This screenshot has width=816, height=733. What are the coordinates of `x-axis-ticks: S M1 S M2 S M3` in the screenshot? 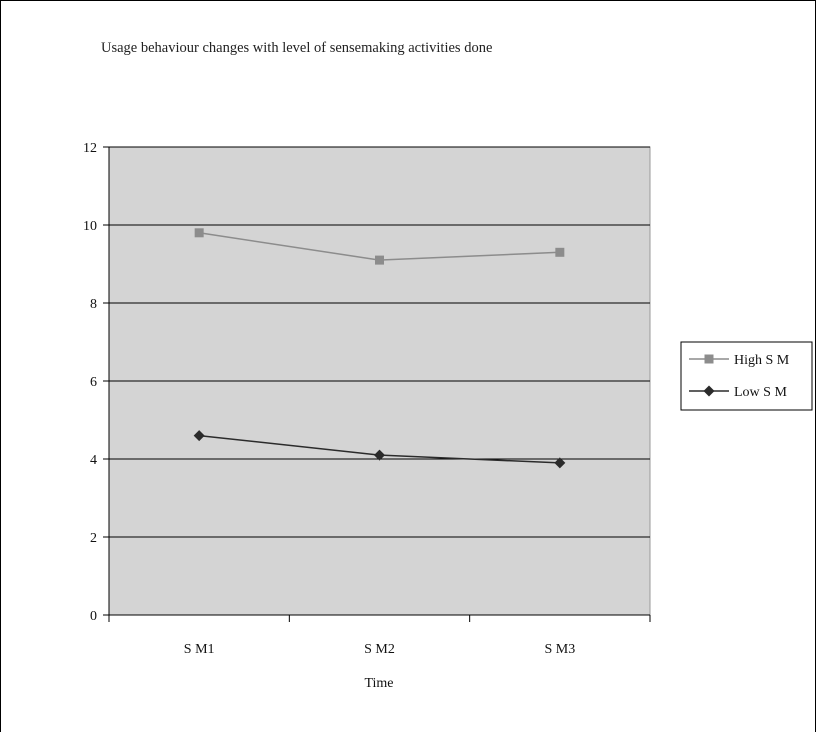 It's located at (379, 636).